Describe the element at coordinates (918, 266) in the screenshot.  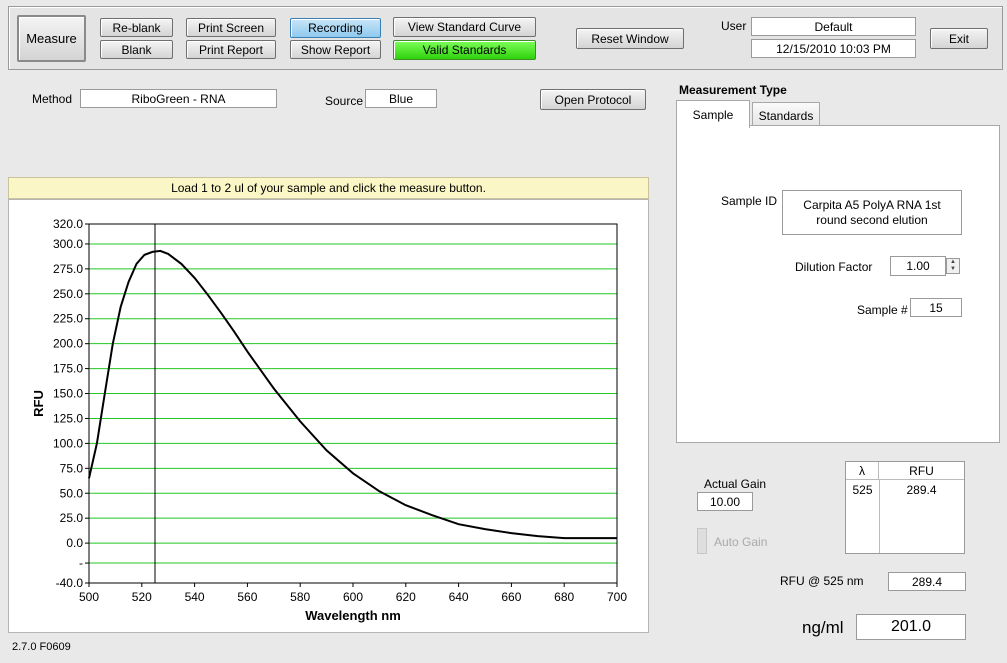
I see `dilution-factor-field: 1.00` at that location.